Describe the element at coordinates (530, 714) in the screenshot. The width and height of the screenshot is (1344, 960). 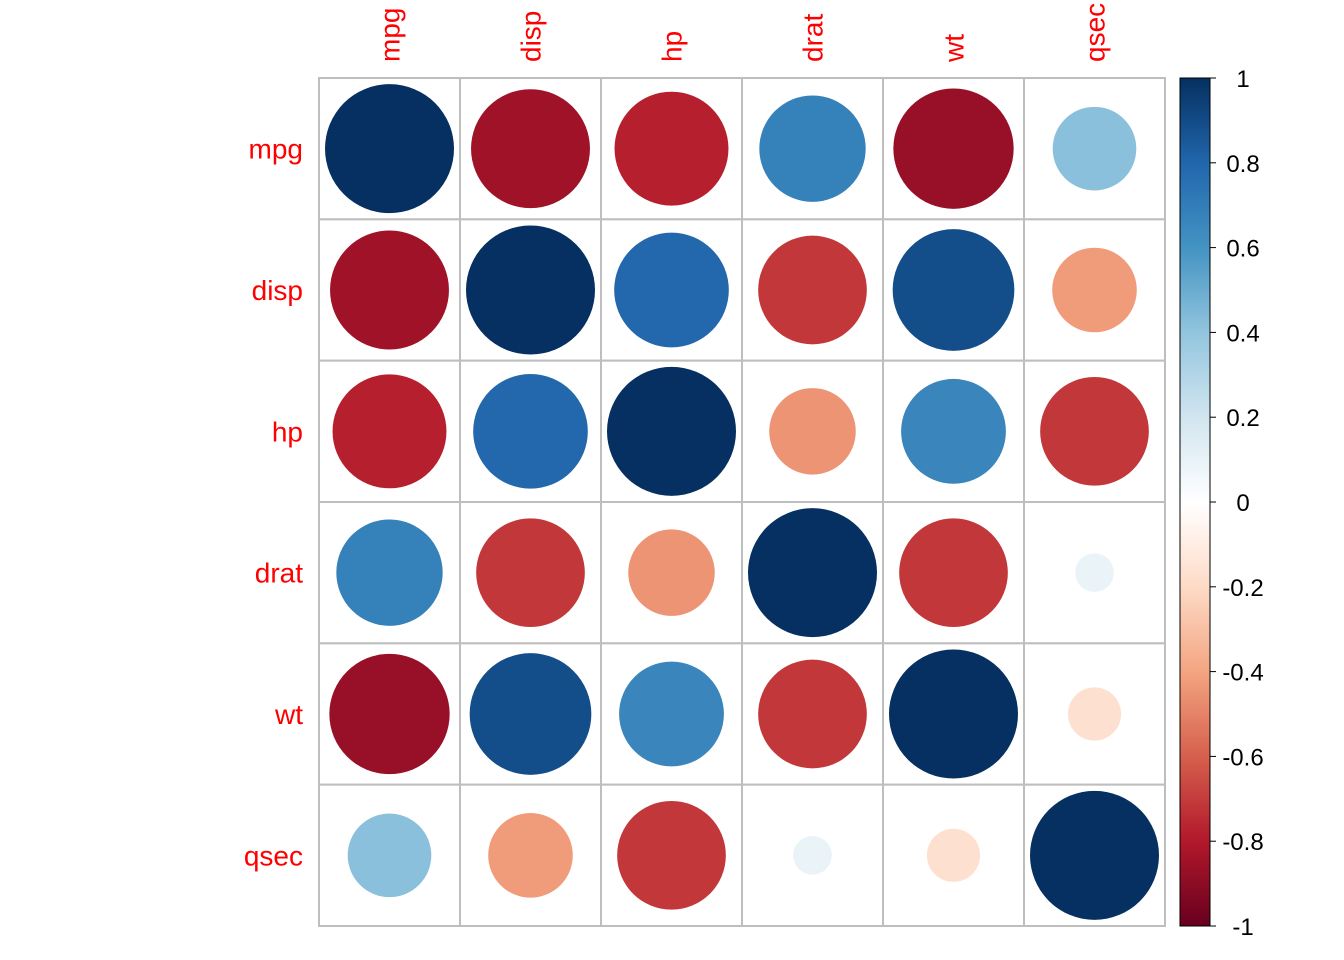
I see `corr-circle-wt-disp` at that location.